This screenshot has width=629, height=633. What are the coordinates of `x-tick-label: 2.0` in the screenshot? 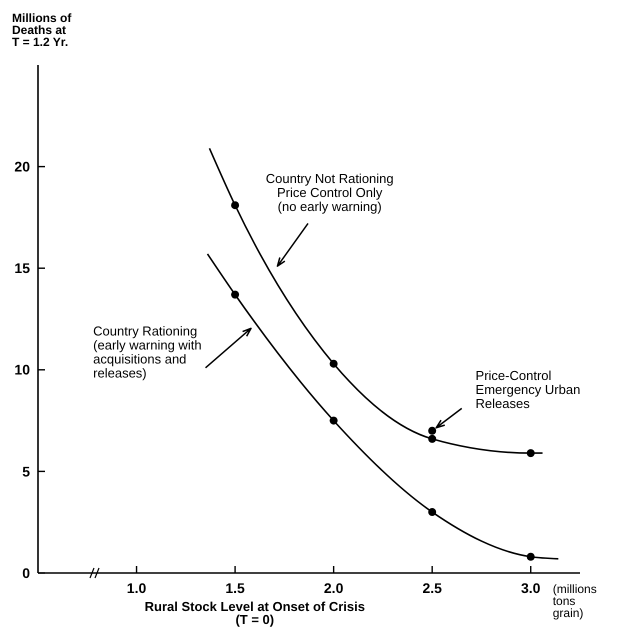 It's located at (334, 588).